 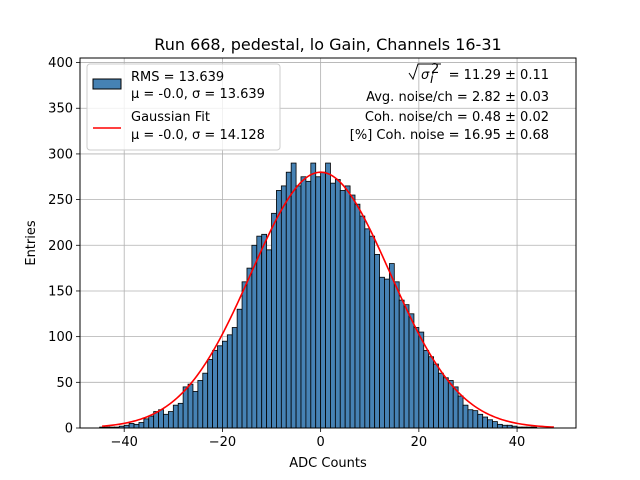 I want to click on coh-noise-annotation: Coh. noise/ch = 0.48 ± 0.02, so click(x=457, y=117).